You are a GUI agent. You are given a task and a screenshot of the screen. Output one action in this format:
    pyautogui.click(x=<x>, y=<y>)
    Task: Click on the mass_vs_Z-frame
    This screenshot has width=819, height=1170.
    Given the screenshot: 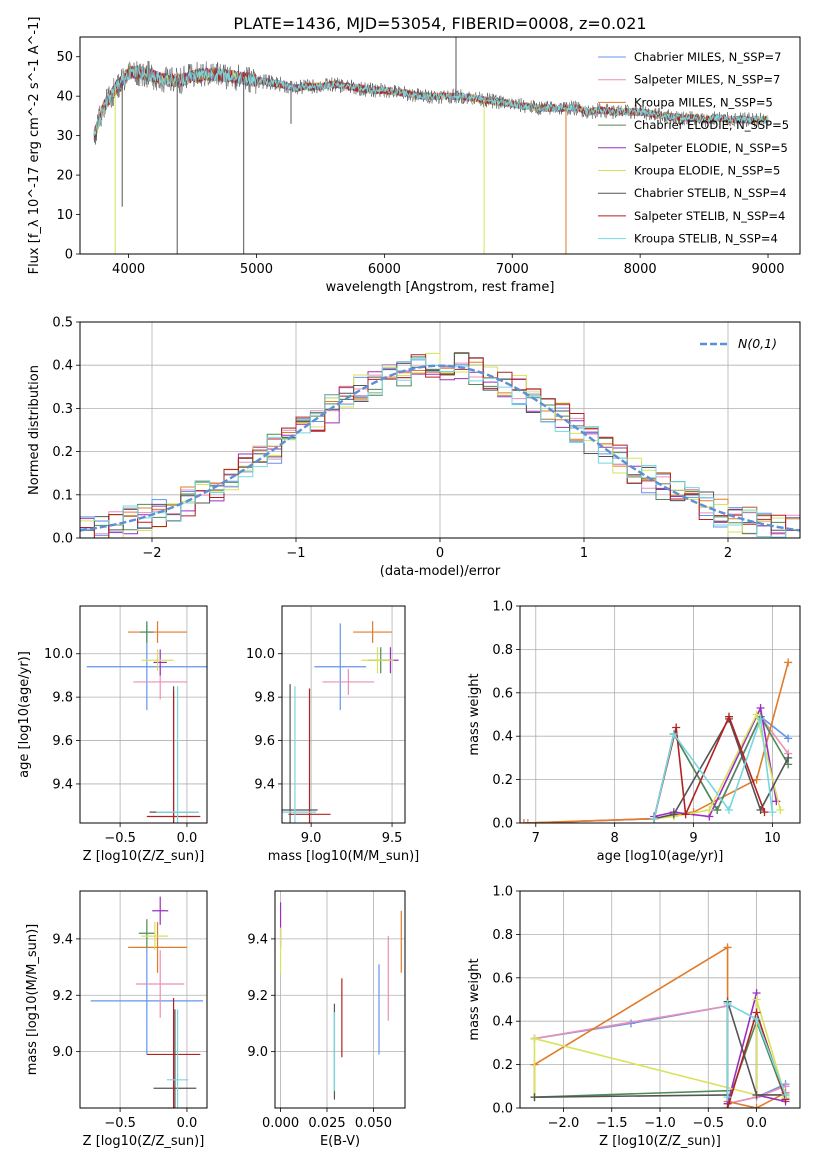 What is the action you would take?
    pyautogui.click(x=143, y=999)
    